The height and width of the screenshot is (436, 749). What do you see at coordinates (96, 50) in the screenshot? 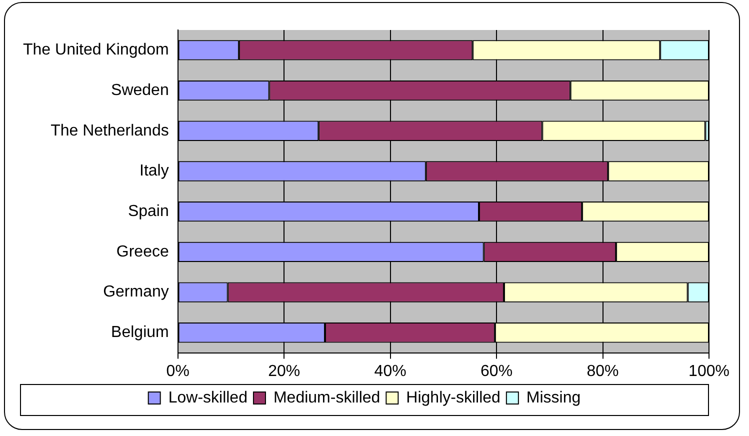
I see `y-tick-label: The United Kingdom` at bounding box center [96, 50].